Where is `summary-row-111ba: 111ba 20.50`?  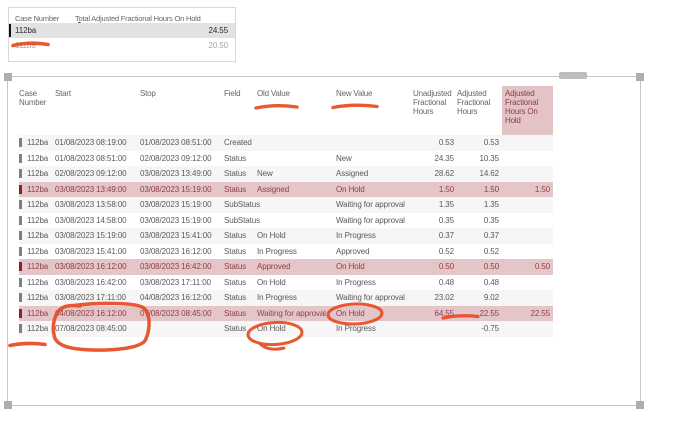
summary-row-111ba: 111ba 20.50 is located at coordinates (122, 45).